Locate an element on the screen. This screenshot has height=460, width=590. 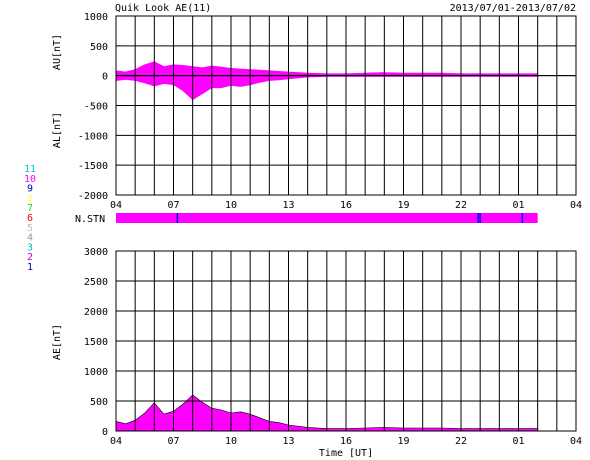
y-tick-label: 2000 is located at coordinates (96, 312).